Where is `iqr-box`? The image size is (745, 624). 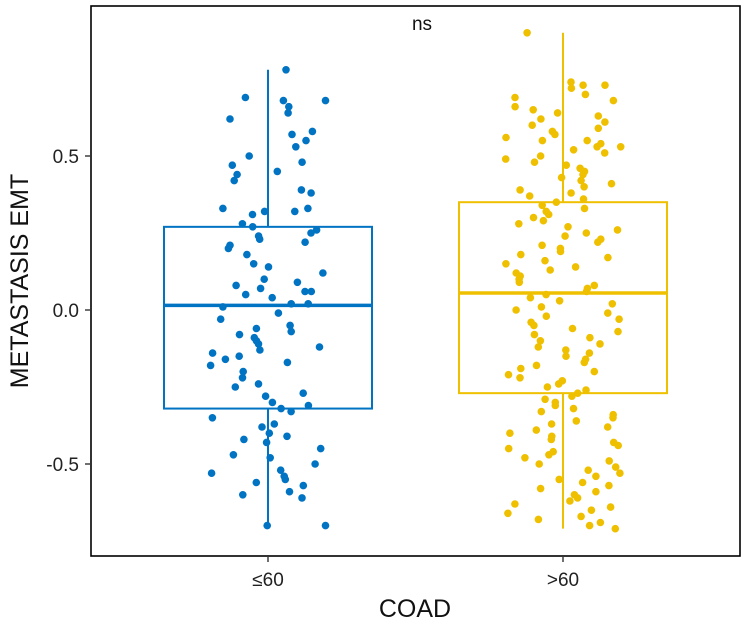 iqr-box is located at coordinates (268, 317).